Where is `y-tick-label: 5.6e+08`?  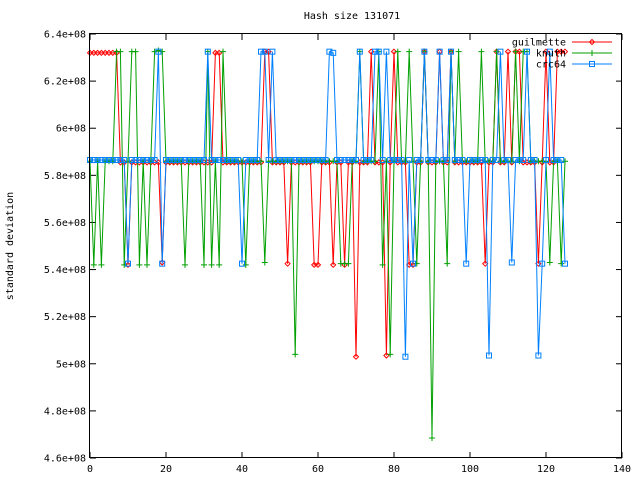
y-tick-label: 5.6e+08 is located at coordinates (65, 223).